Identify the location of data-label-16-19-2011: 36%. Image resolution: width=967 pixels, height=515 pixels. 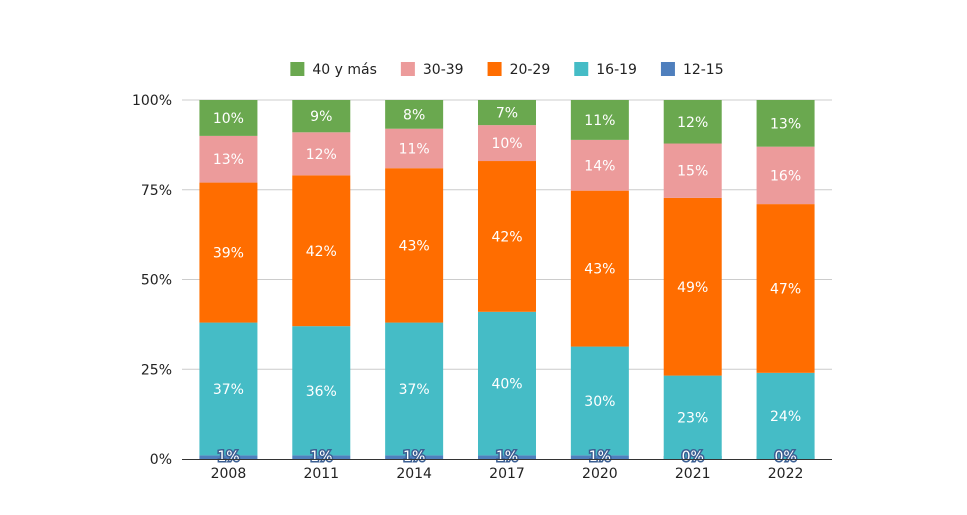
(321, 392).